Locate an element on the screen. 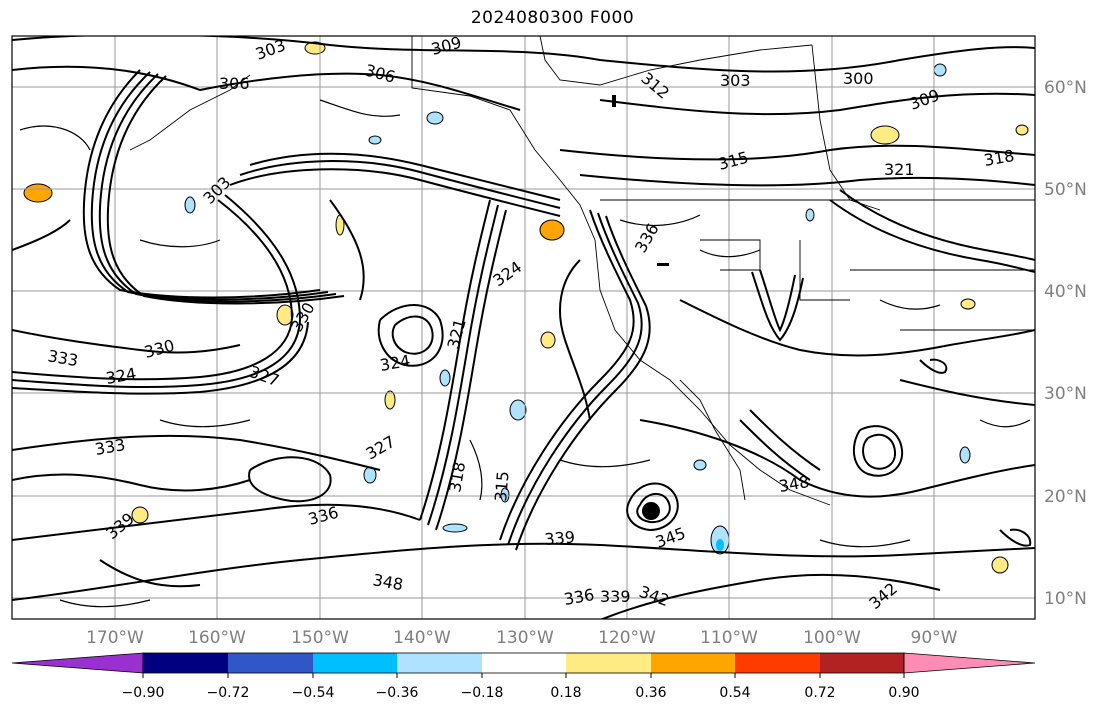 Image resolution: width=1105 pixels, height=712 pixels. contour-label: 309 is located at coordinates (446, 46).